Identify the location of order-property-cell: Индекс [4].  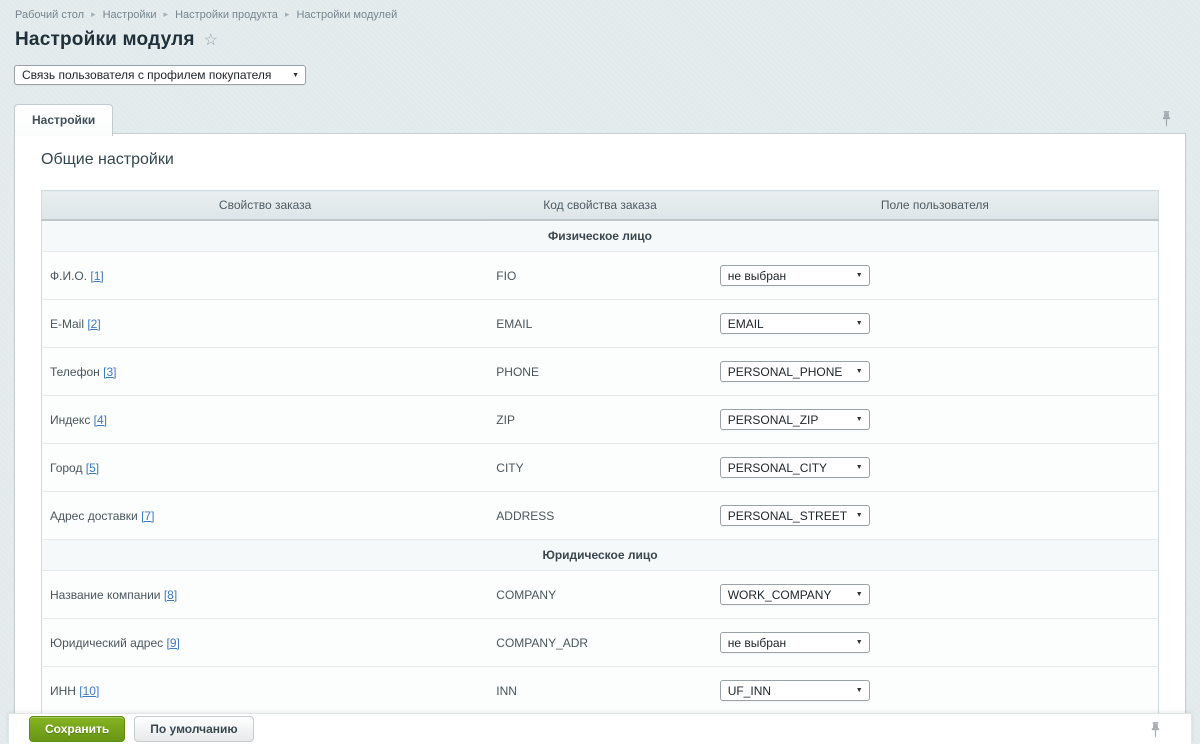
(265, 419).